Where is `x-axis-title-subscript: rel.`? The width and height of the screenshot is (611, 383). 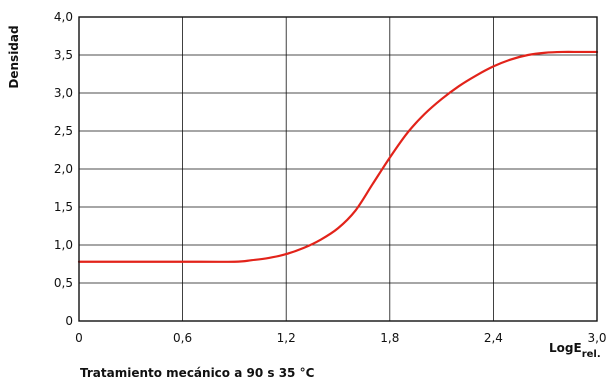
x-axis-title-subscript: rel. is located at coordinates (591, 354).